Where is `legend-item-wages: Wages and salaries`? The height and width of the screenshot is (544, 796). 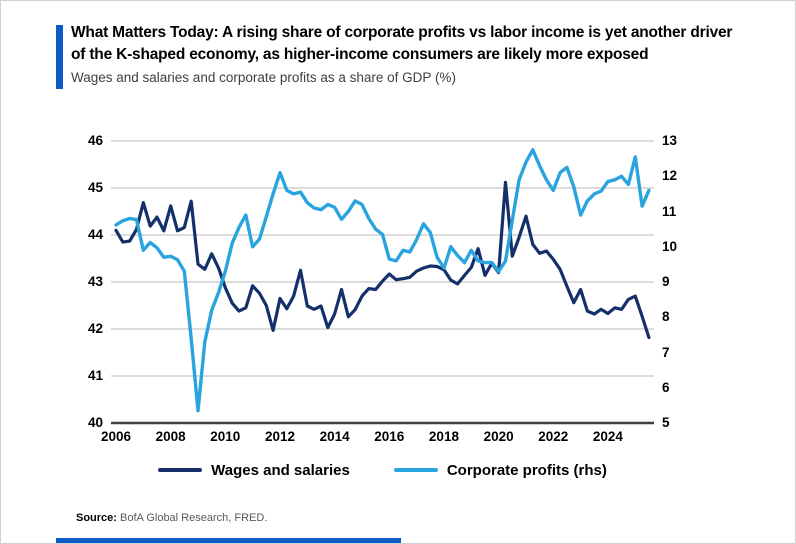 legend-item-wages: Wages and salaries is located at coordinates (254, 470).